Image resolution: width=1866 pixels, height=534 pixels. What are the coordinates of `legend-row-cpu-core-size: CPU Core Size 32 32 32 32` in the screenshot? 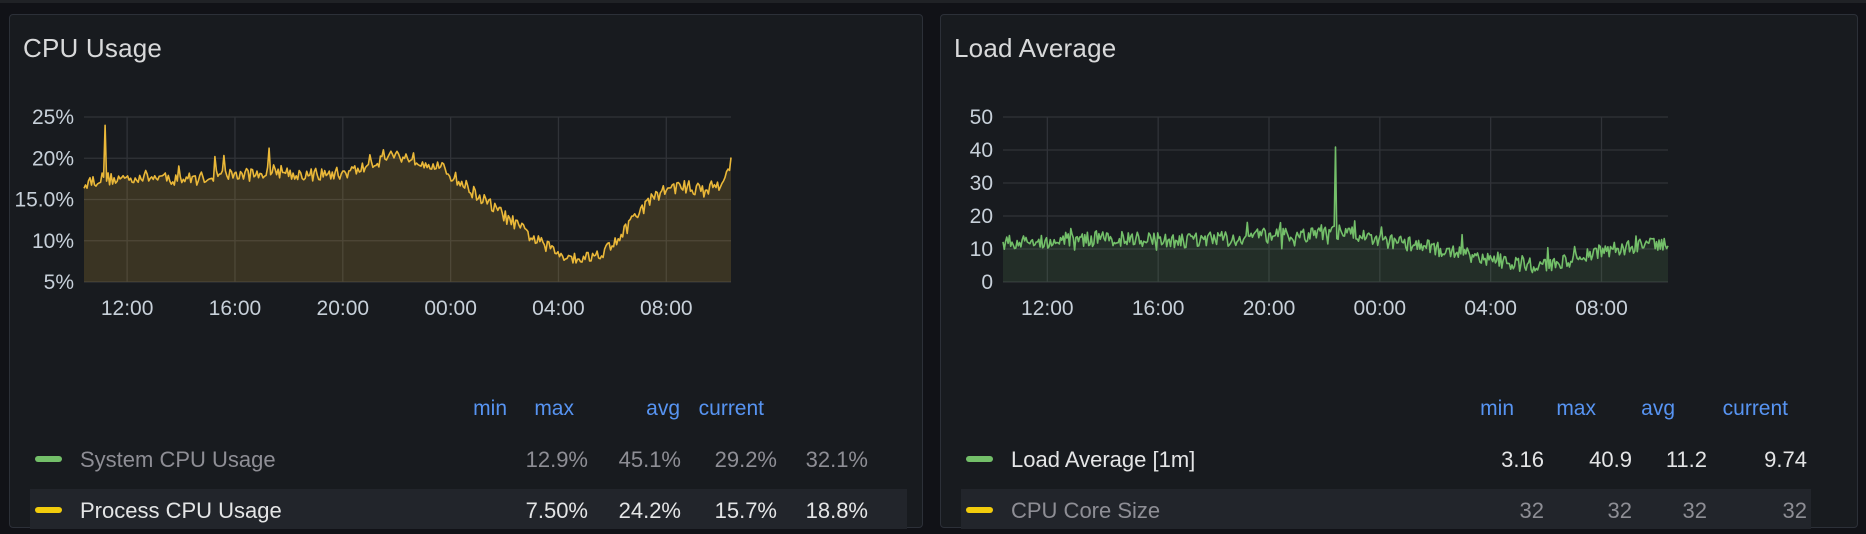 It's located at (1386, 509).